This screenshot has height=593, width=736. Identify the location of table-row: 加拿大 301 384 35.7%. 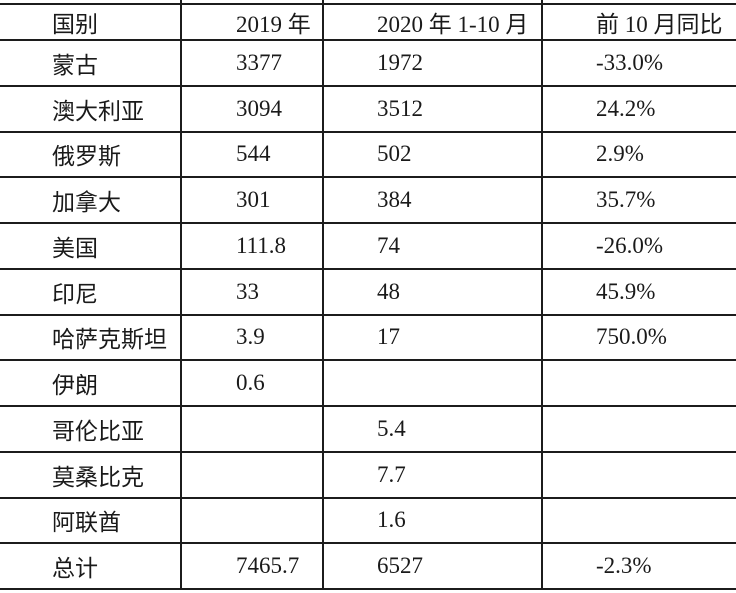
(368, 200).